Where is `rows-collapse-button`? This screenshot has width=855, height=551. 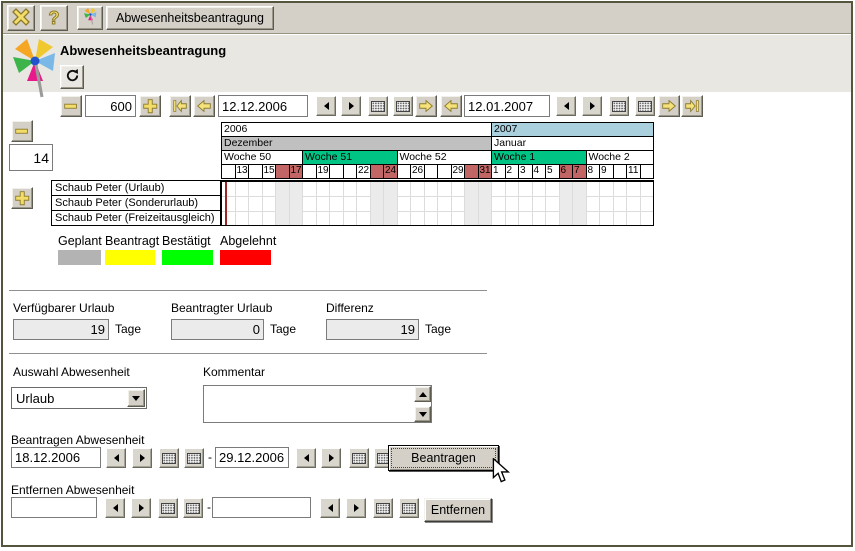 rows-collapse-button is located at coordinates (22, 131).